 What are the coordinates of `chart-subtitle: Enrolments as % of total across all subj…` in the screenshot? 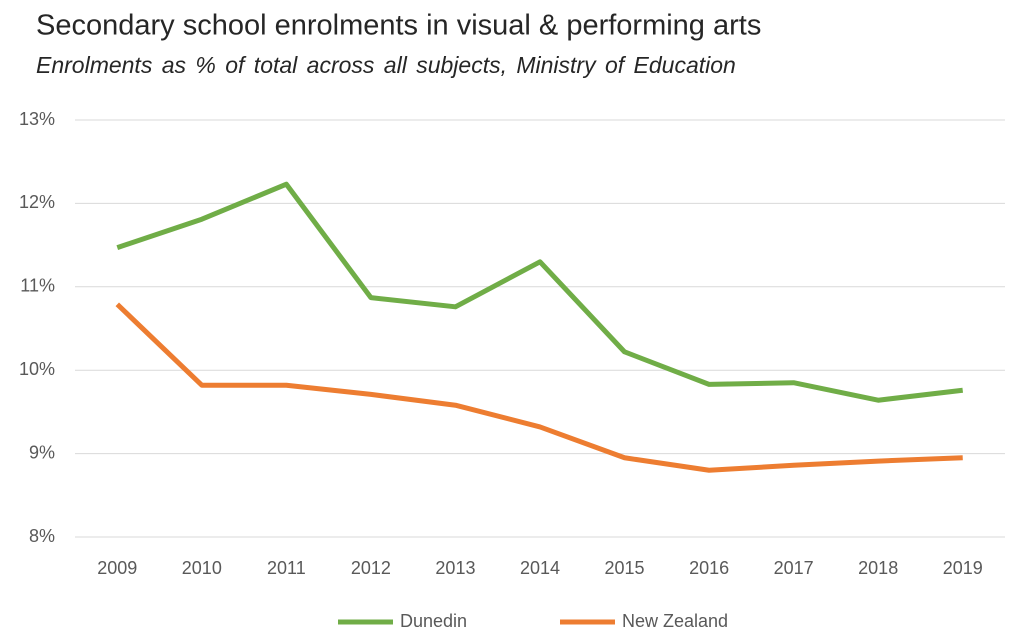 It's located at (386, 65).